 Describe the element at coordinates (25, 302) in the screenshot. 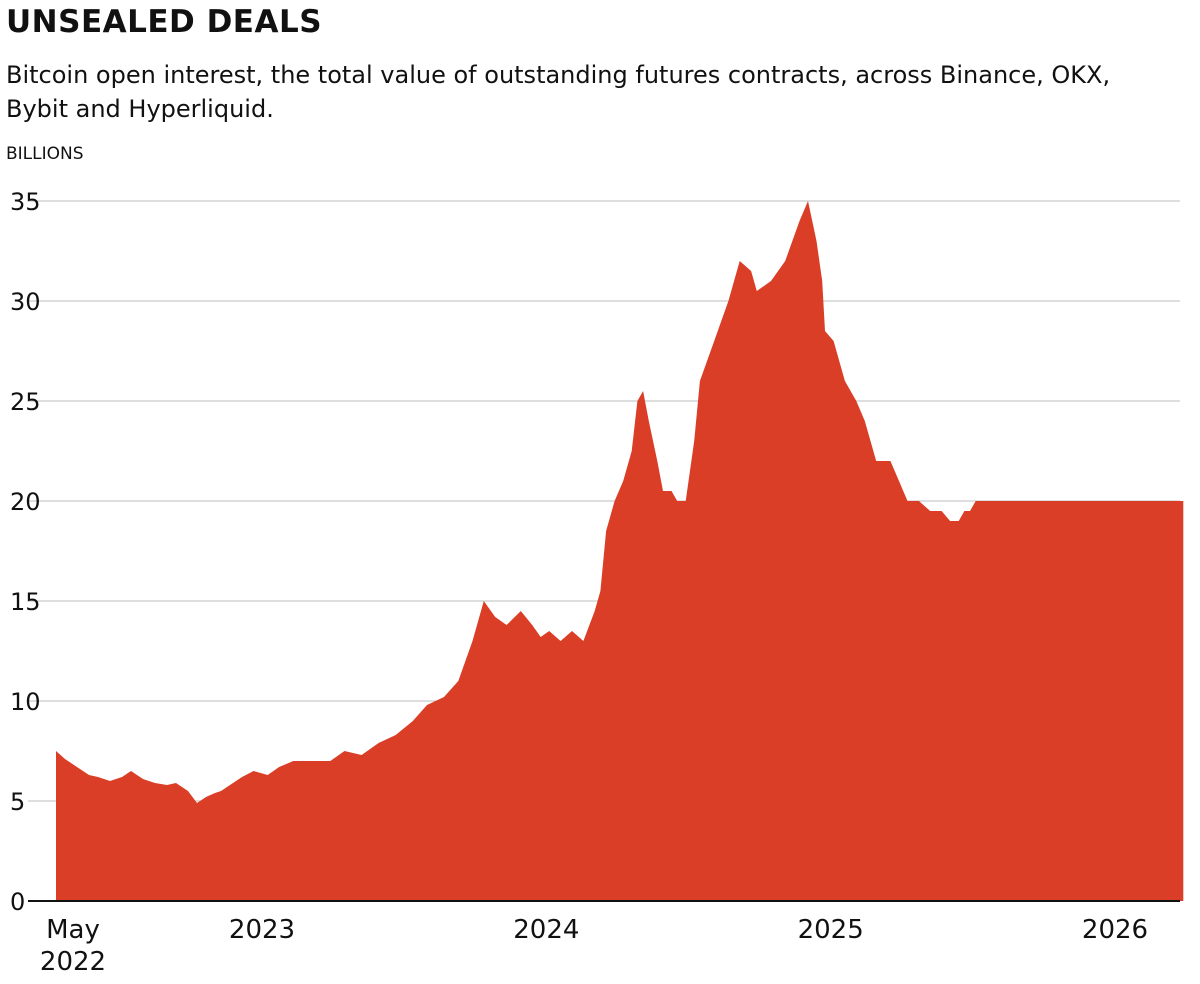

I see `y-tick-label-30: 30` at that location.